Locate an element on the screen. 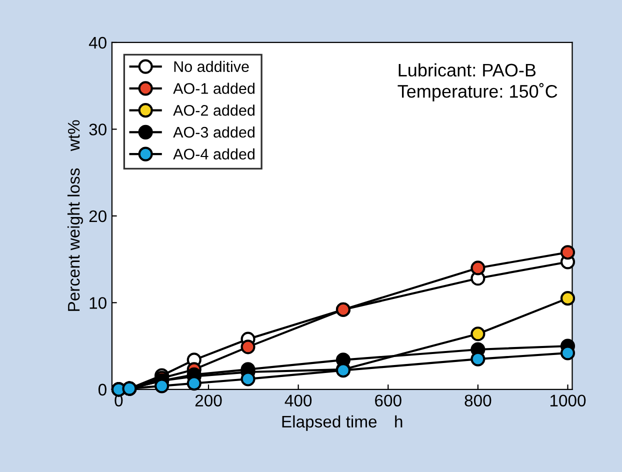 This screenshot has height=472, width=622. x-tick-label: 600 is located at coordinates (388, 400).